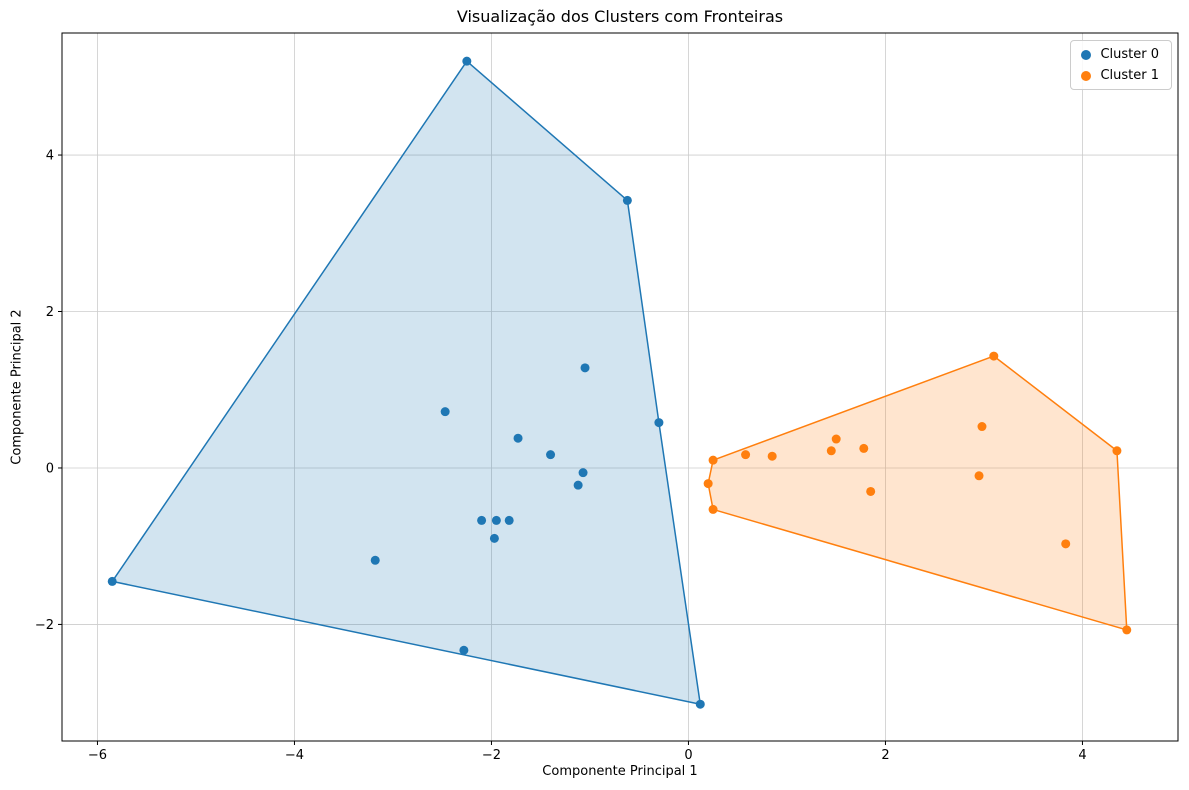  What do you see at coordinates (688, 755) in the screenshot?
I see `x-tick-label: 0` at bounding box center [688, 755].